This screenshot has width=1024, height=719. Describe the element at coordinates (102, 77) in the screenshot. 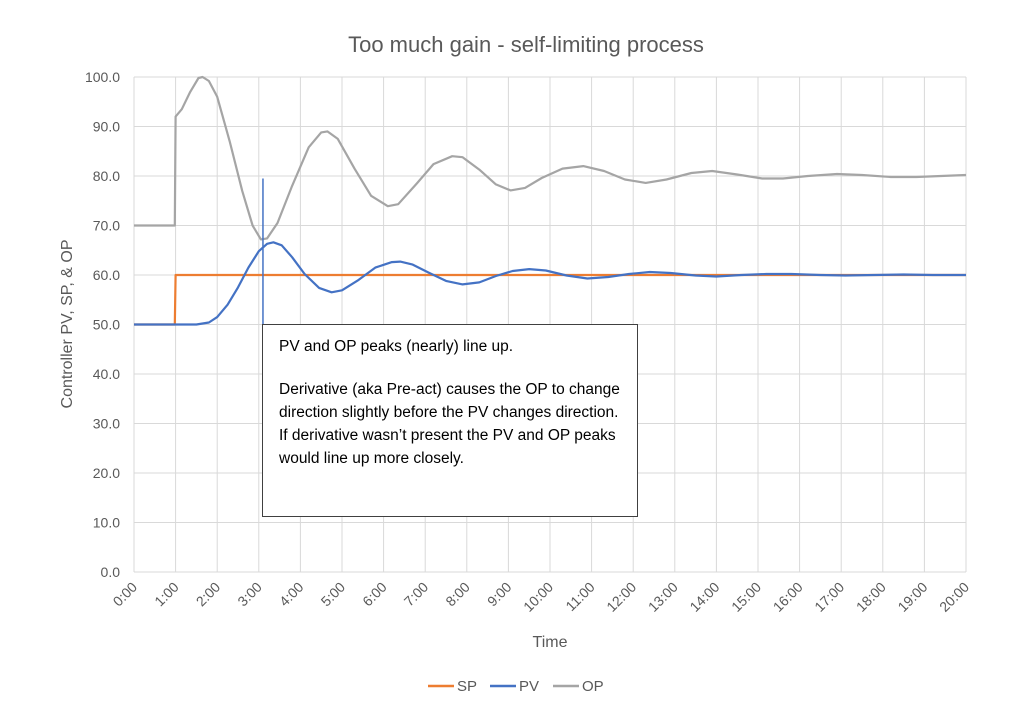

I see `y-tick-label: 100.0` at that location.